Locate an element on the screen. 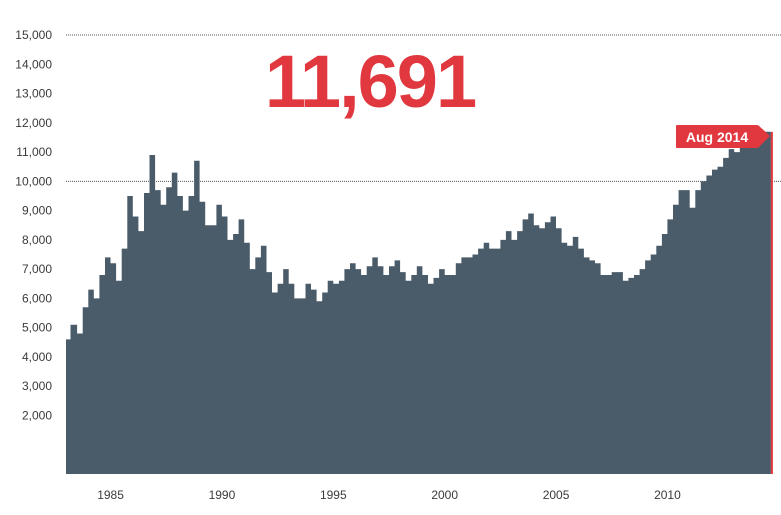 Image resolution: width=781 pixels, height=515 pixels. y-tick-label: 8,000 is located at coordinates (37, 240).